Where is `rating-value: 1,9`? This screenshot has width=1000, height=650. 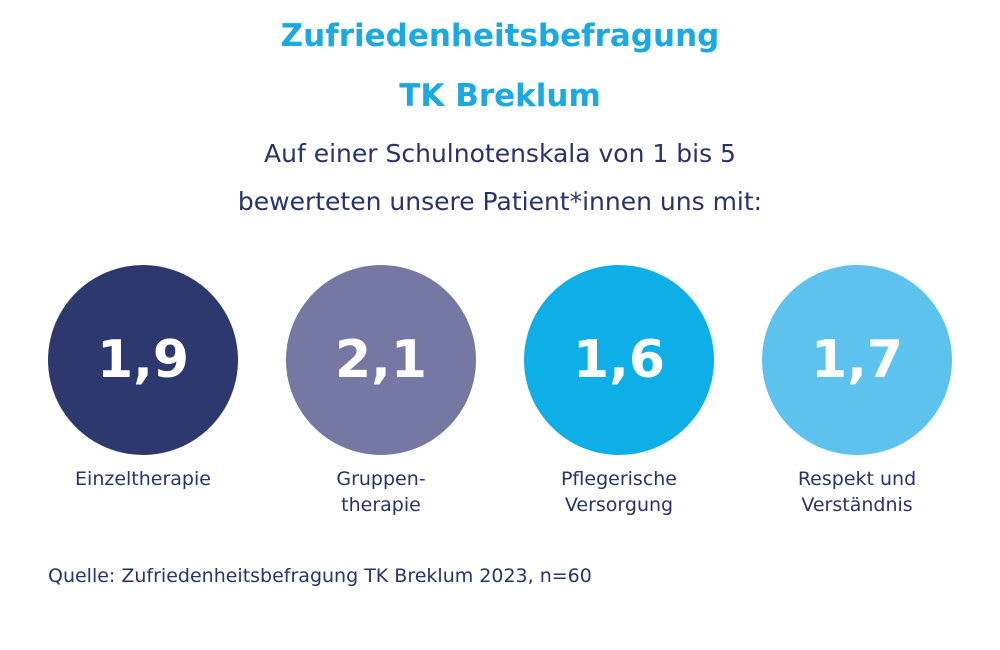
rating-value: 1,9 is located at coordinates (143, 360).